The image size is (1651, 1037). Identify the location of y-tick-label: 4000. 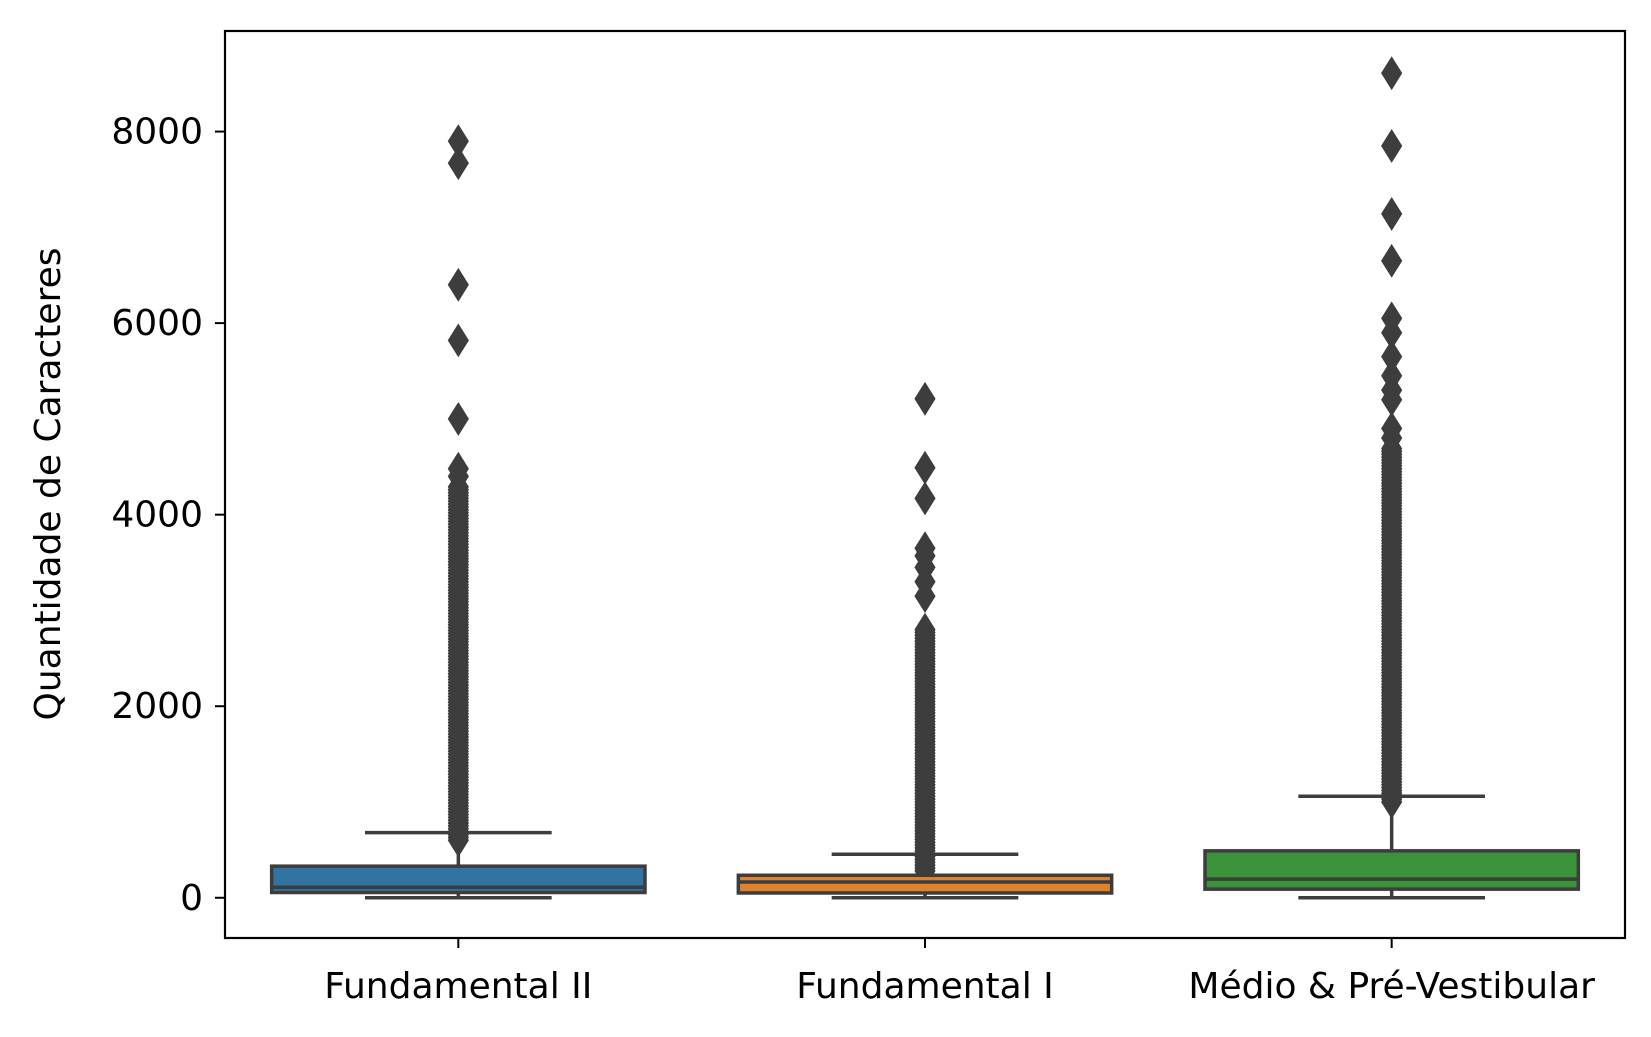
(157, 515).